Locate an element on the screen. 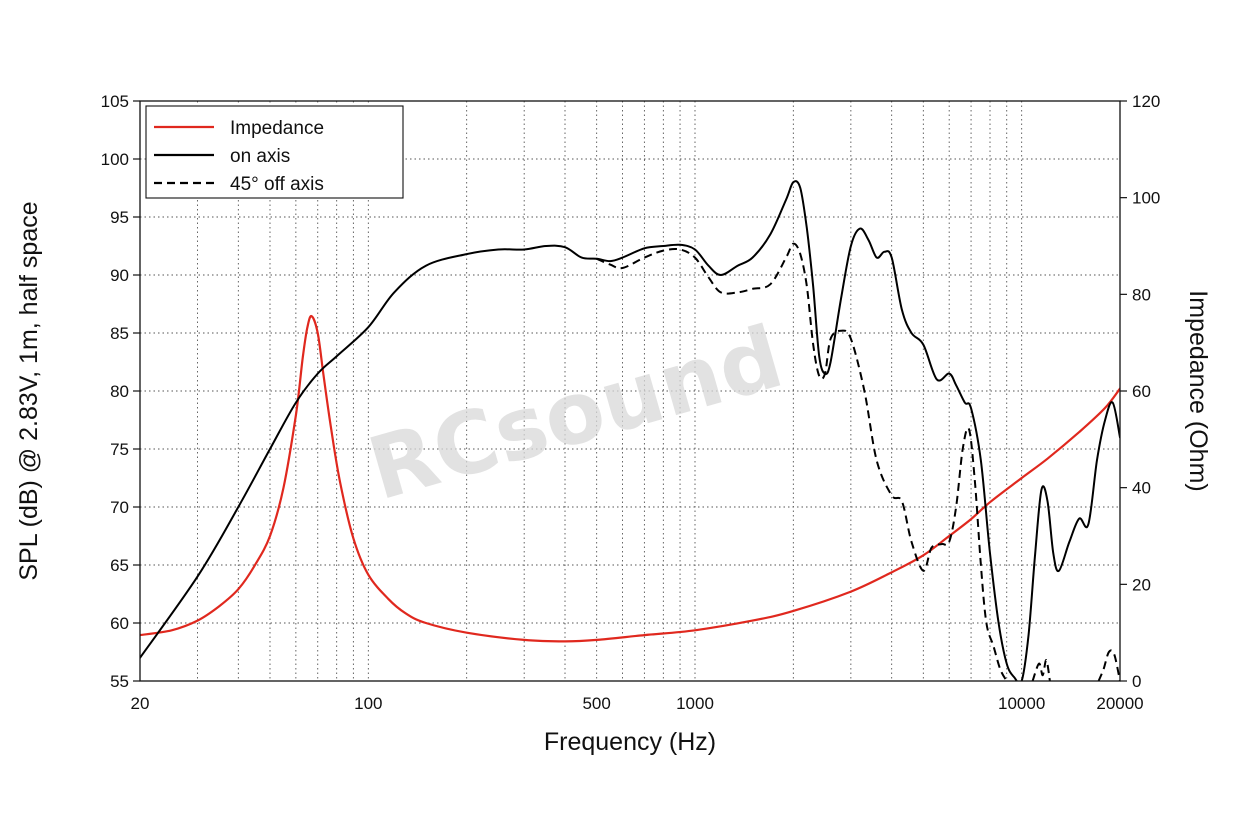 The height and width of the screenshot is (840, 1260). y-right-tick-label: 80 is located at coordinates (1141, 294).